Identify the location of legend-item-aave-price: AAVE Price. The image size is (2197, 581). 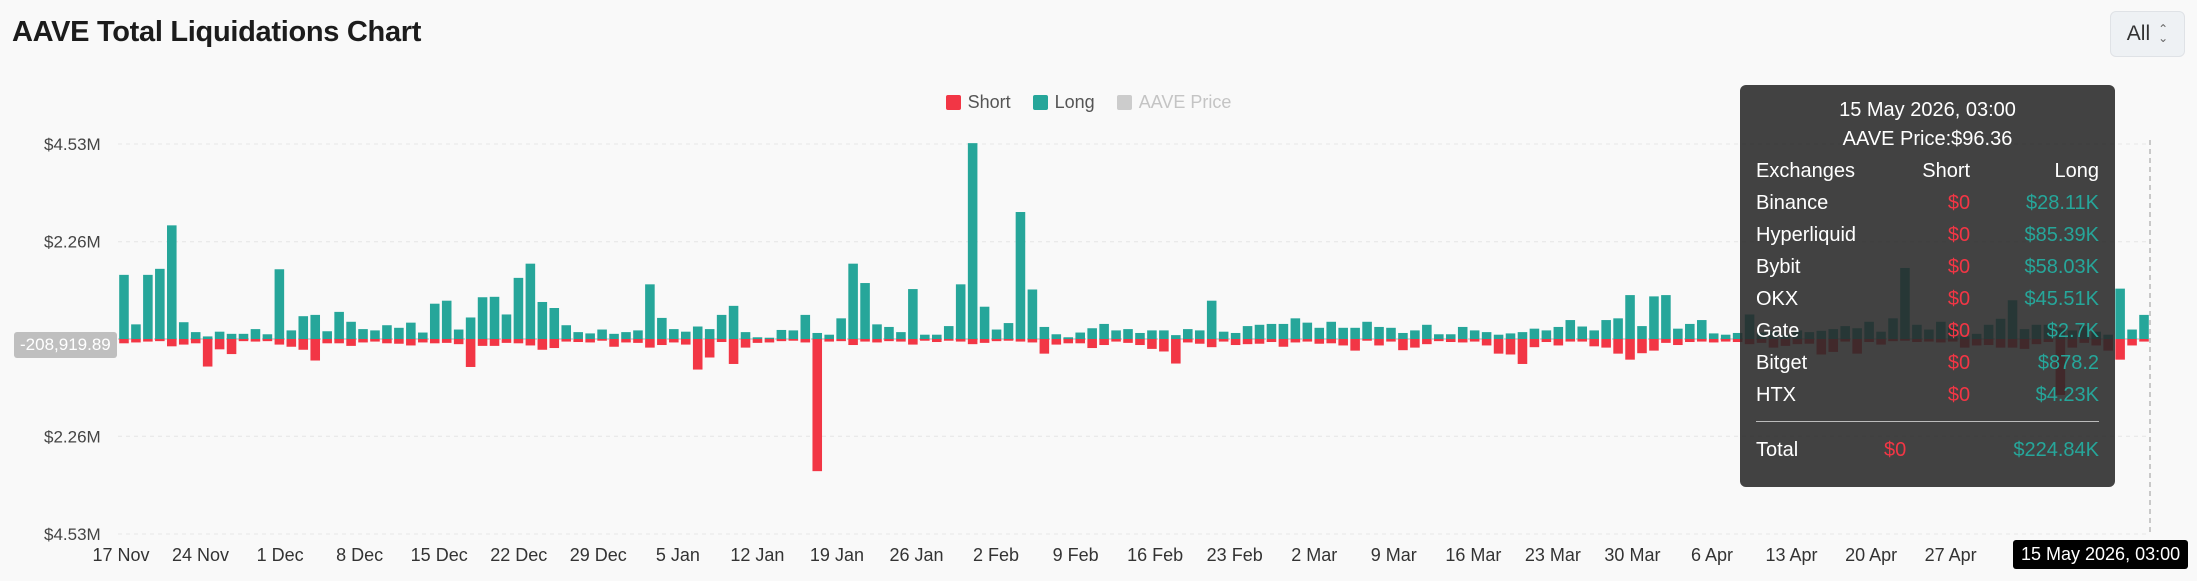
(1174, 102).